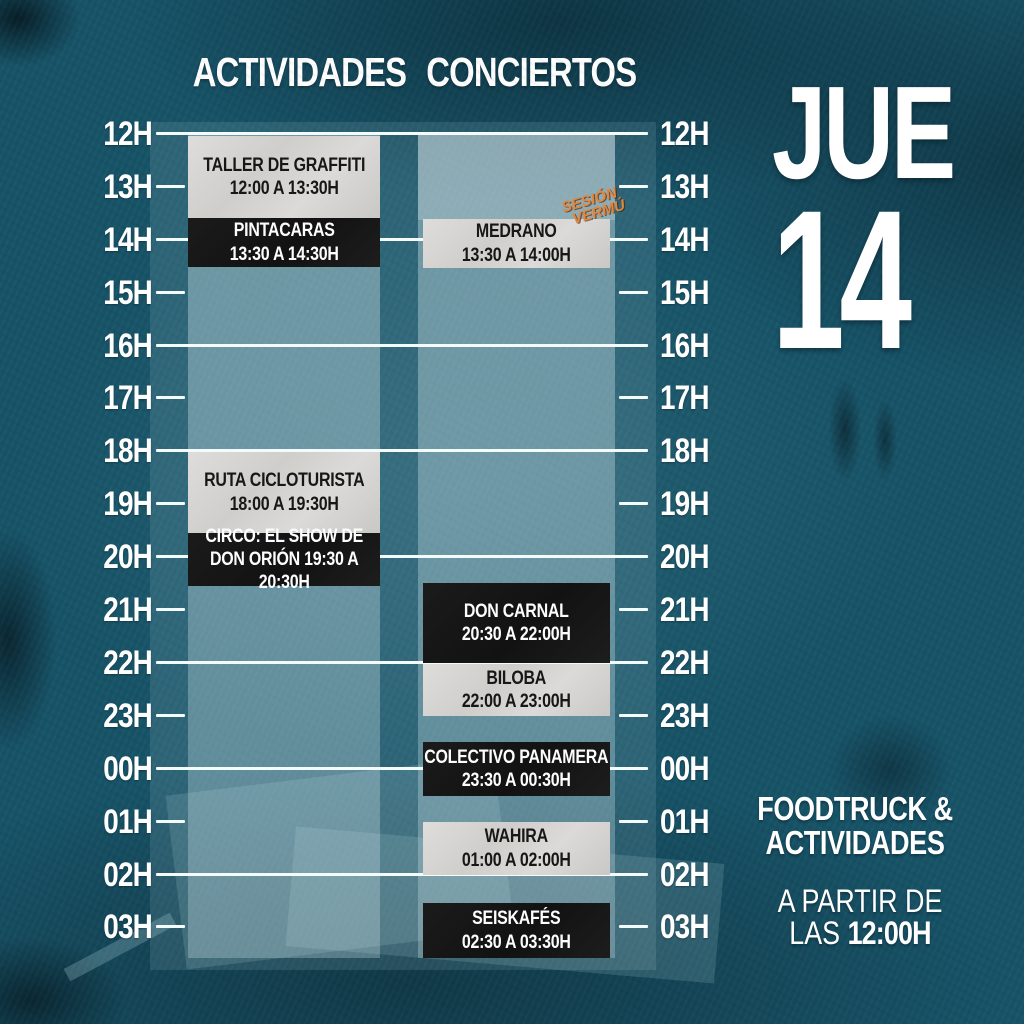  What do you see at coordinates (516, 678) in the screenshot?
I see `event-name: BILOBA` at bounding box center [516, 678].